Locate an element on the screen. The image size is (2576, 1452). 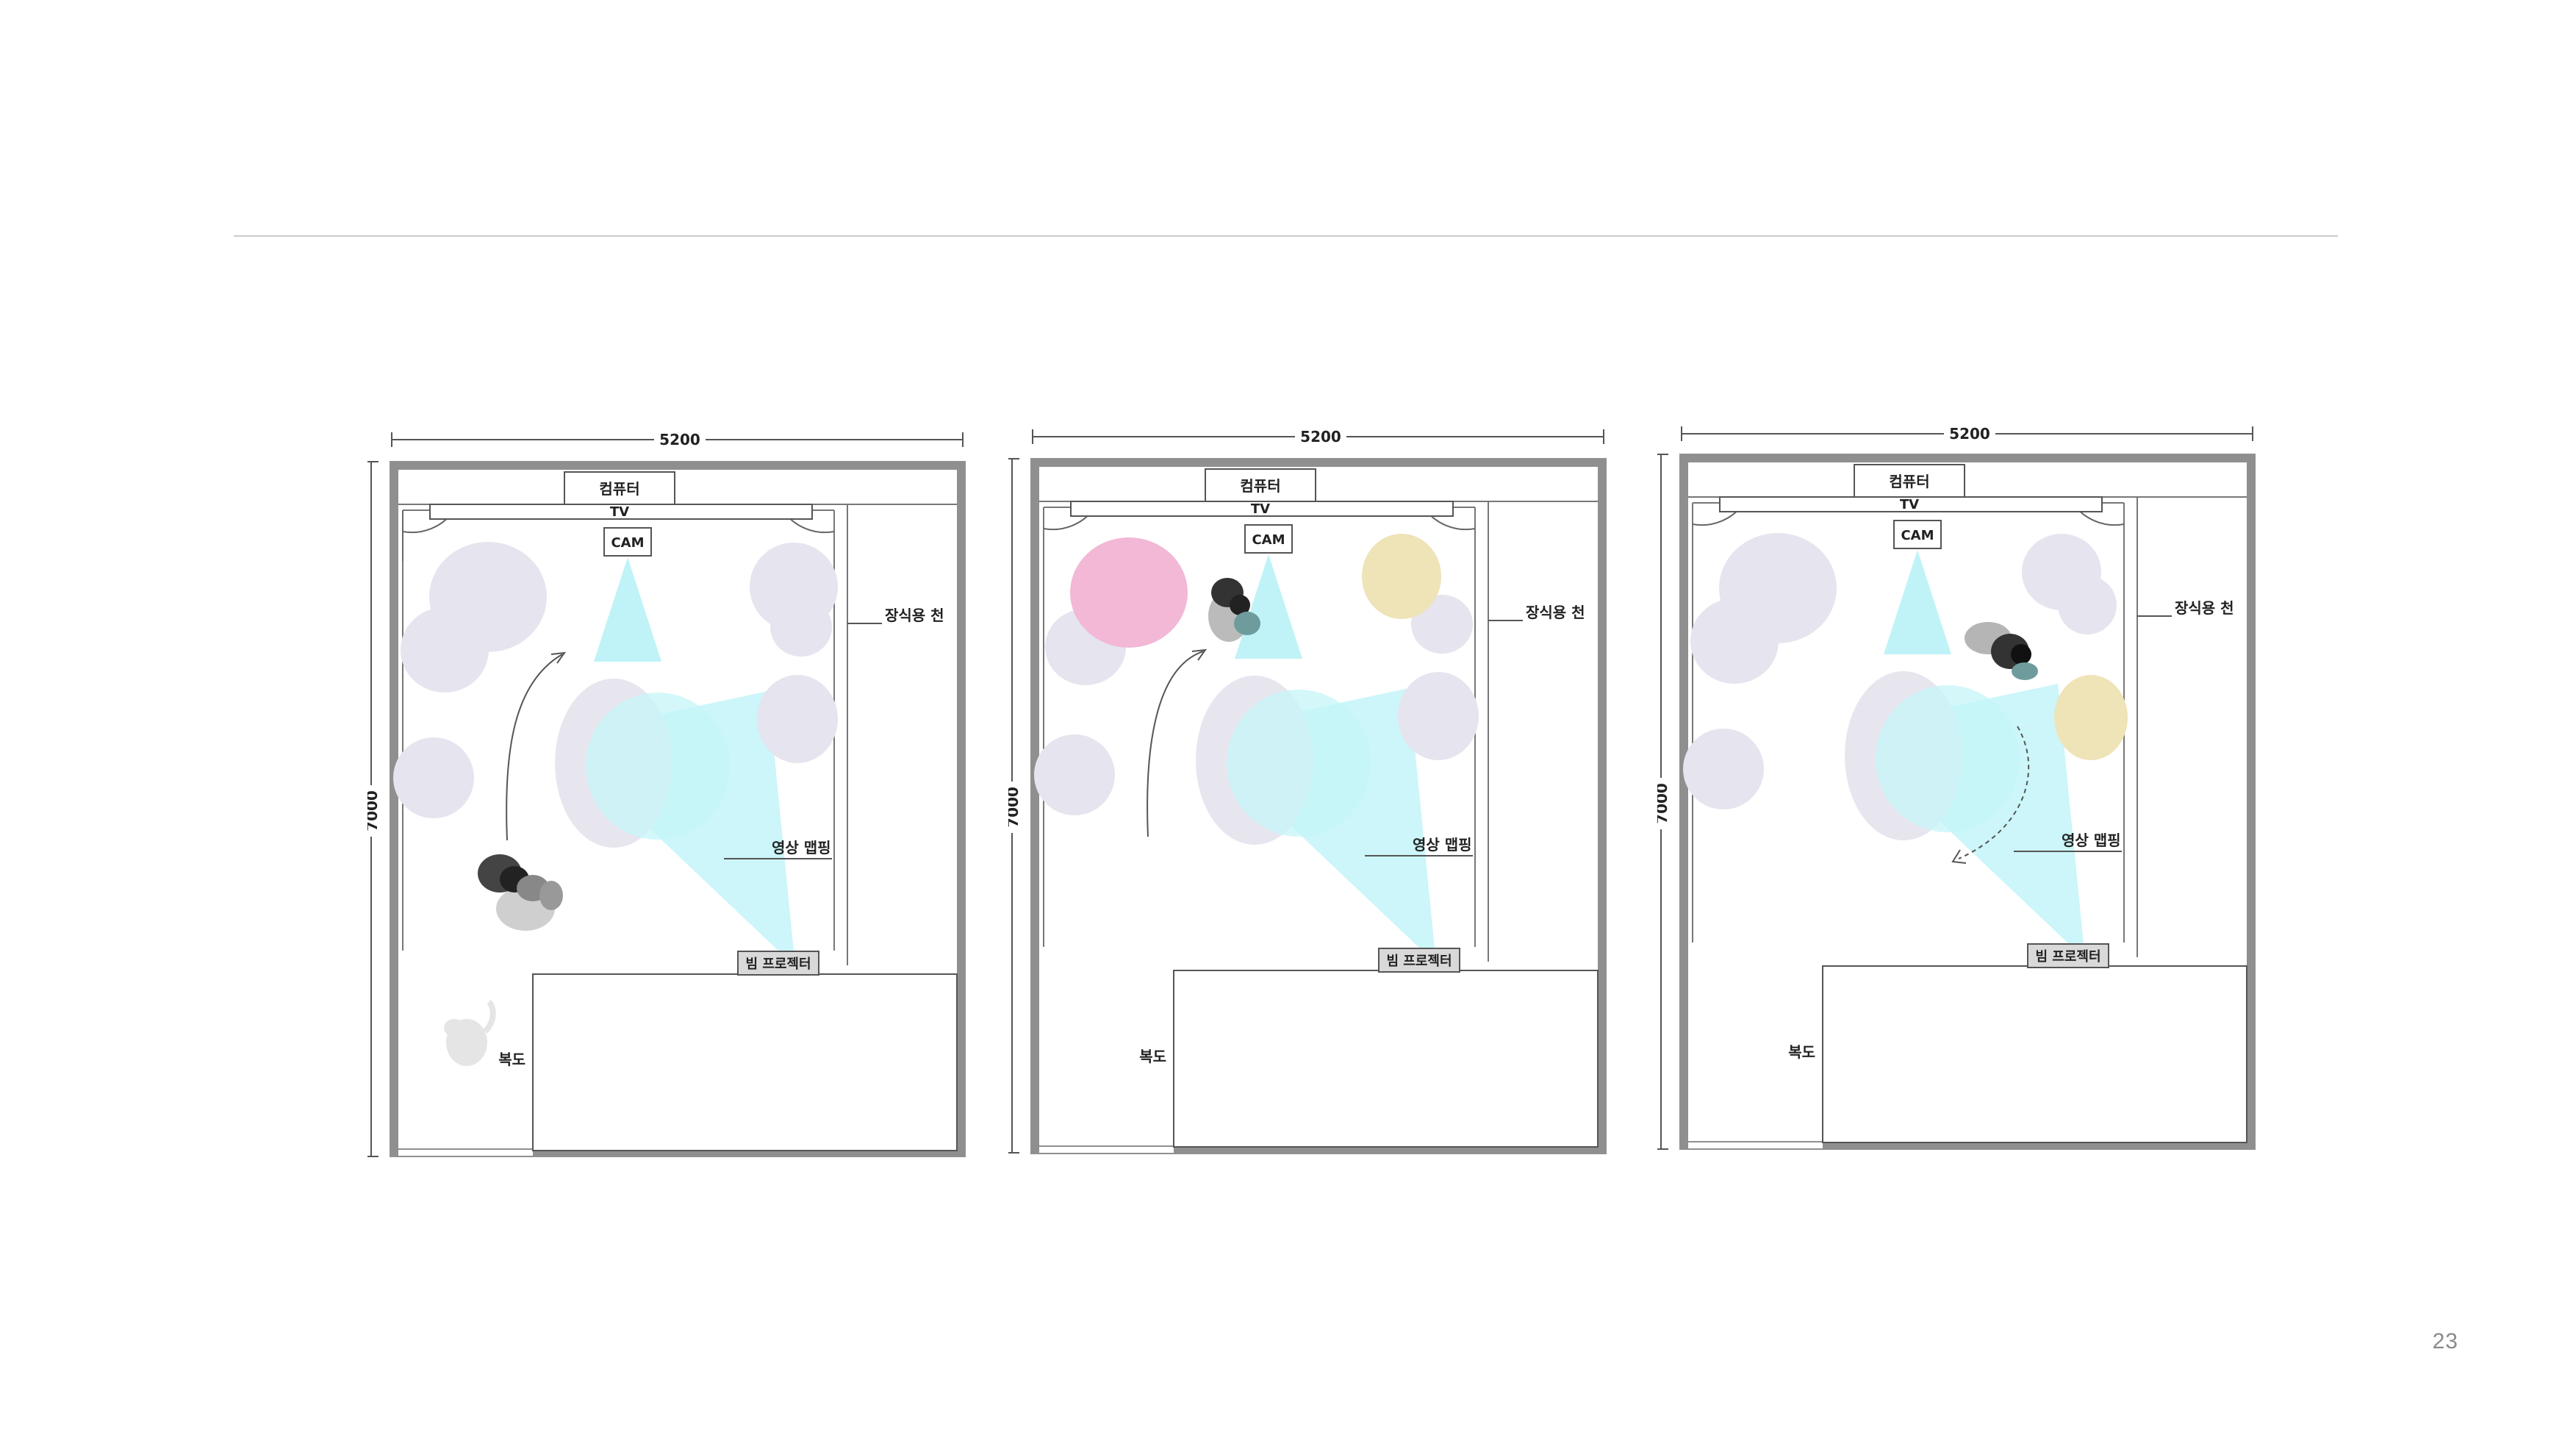
floor-plan-3: 5200 7000 컴퓨터 TV CAM 장식용 천 영상 맵핑 빔 프로젝터 is located at coordinates (1980, 792).